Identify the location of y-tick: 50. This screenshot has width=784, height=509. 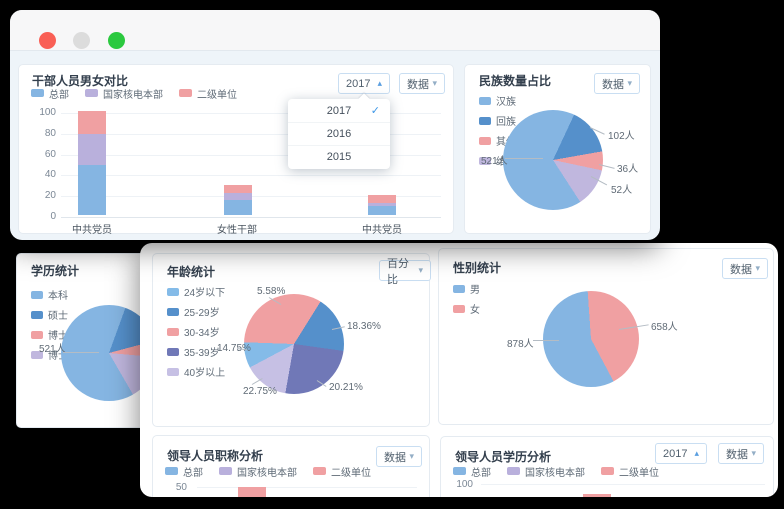
(181, 487).